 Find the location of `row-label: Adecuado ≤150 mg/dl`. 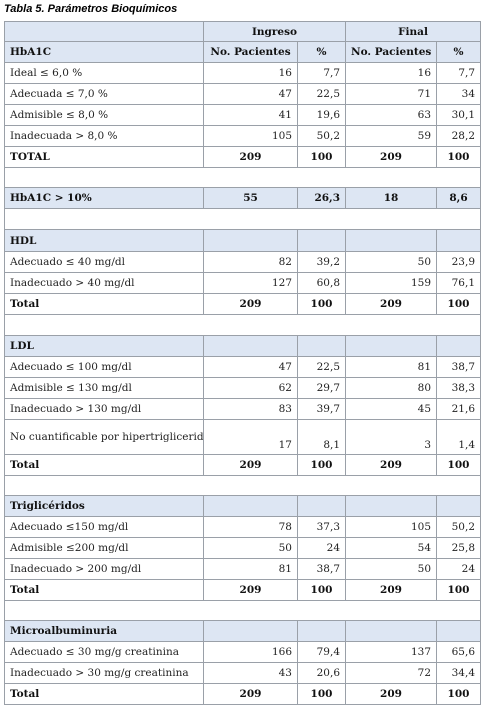

row-label: Adecuado ≤150 mg/dl is located at coordinates (104, 527).